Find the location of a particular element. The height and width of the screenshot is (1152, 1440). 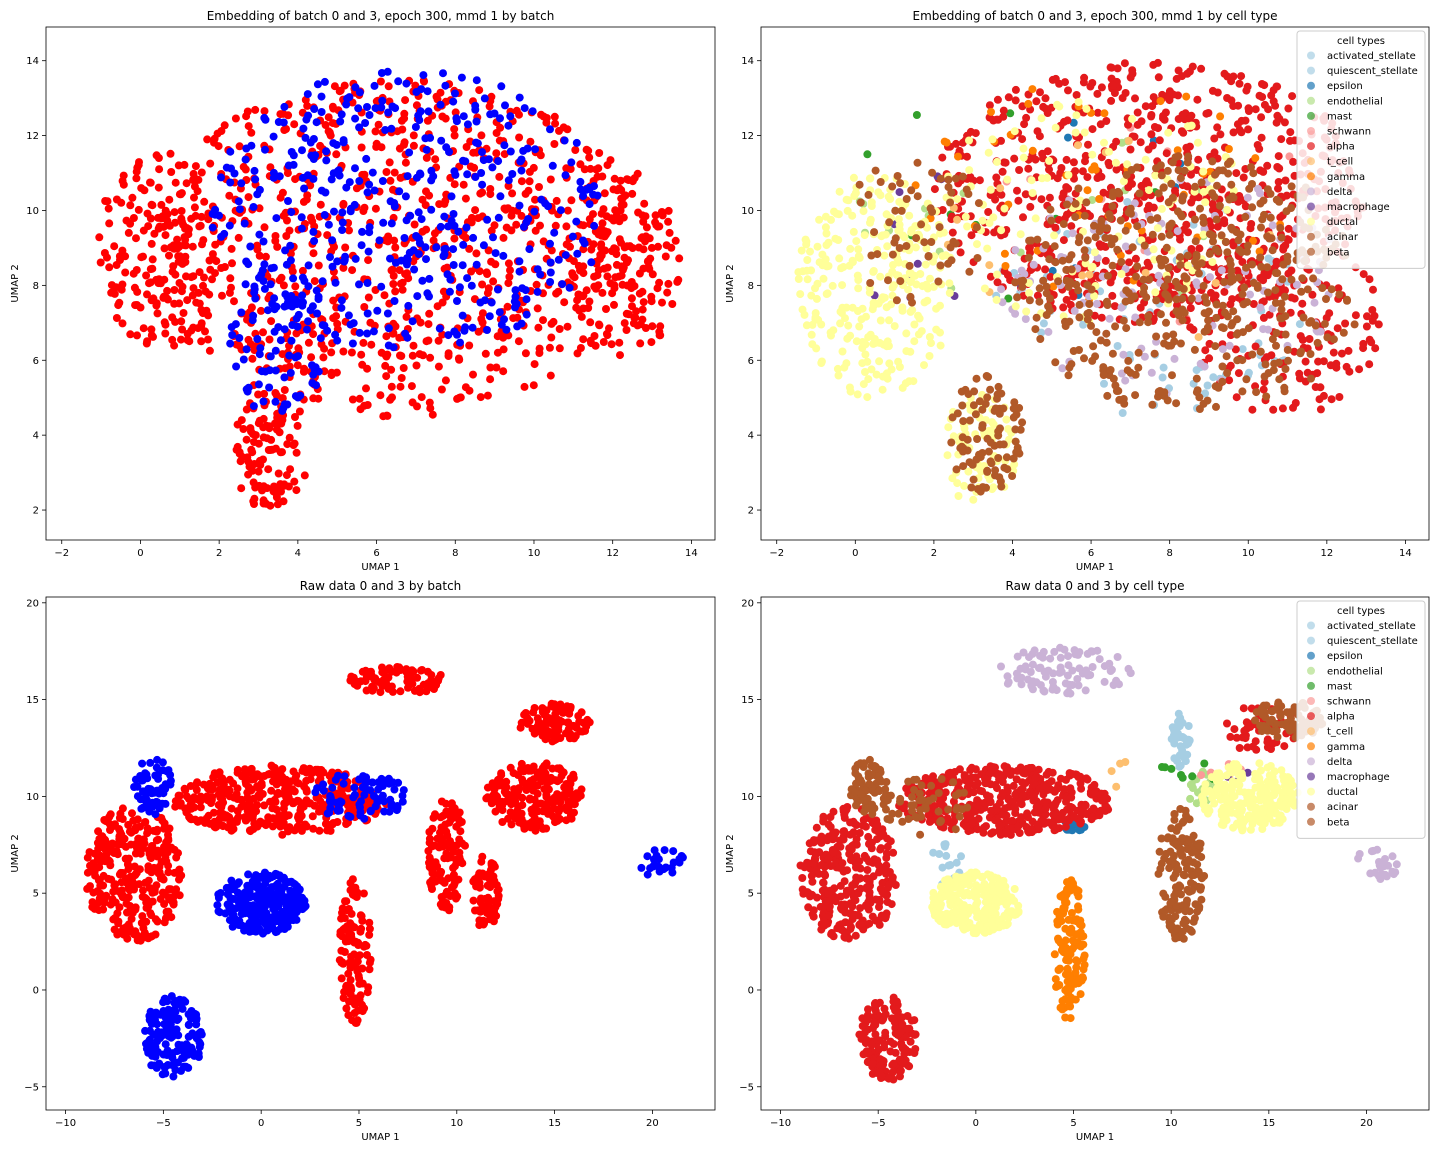

x-tick-label: 6 is located at coordinates (376, 553).